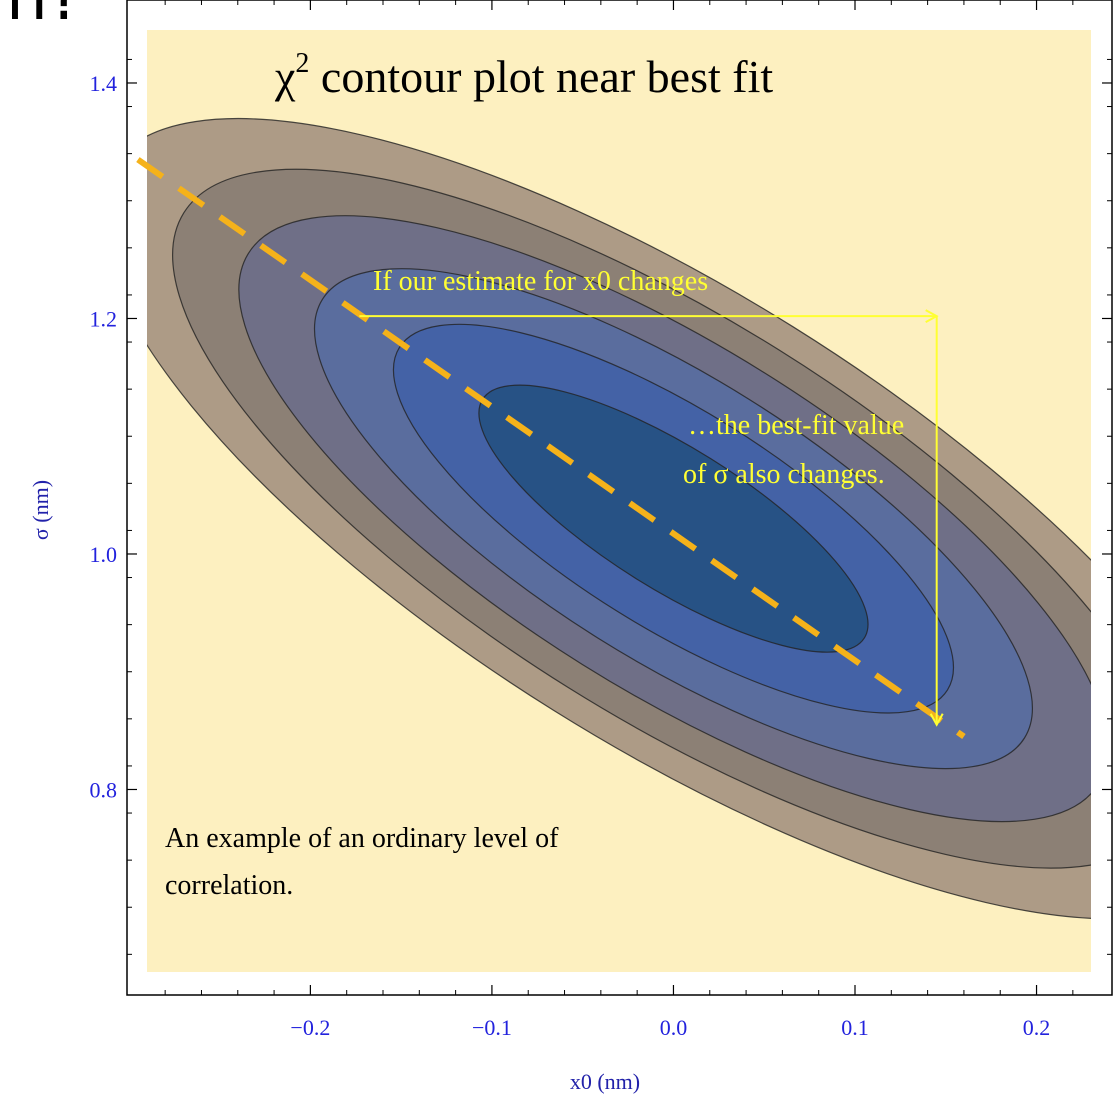 The width and height of the screenshot is (1116, 1101). I want to click on x-tick-label: −0.1, so click(492, 1027).